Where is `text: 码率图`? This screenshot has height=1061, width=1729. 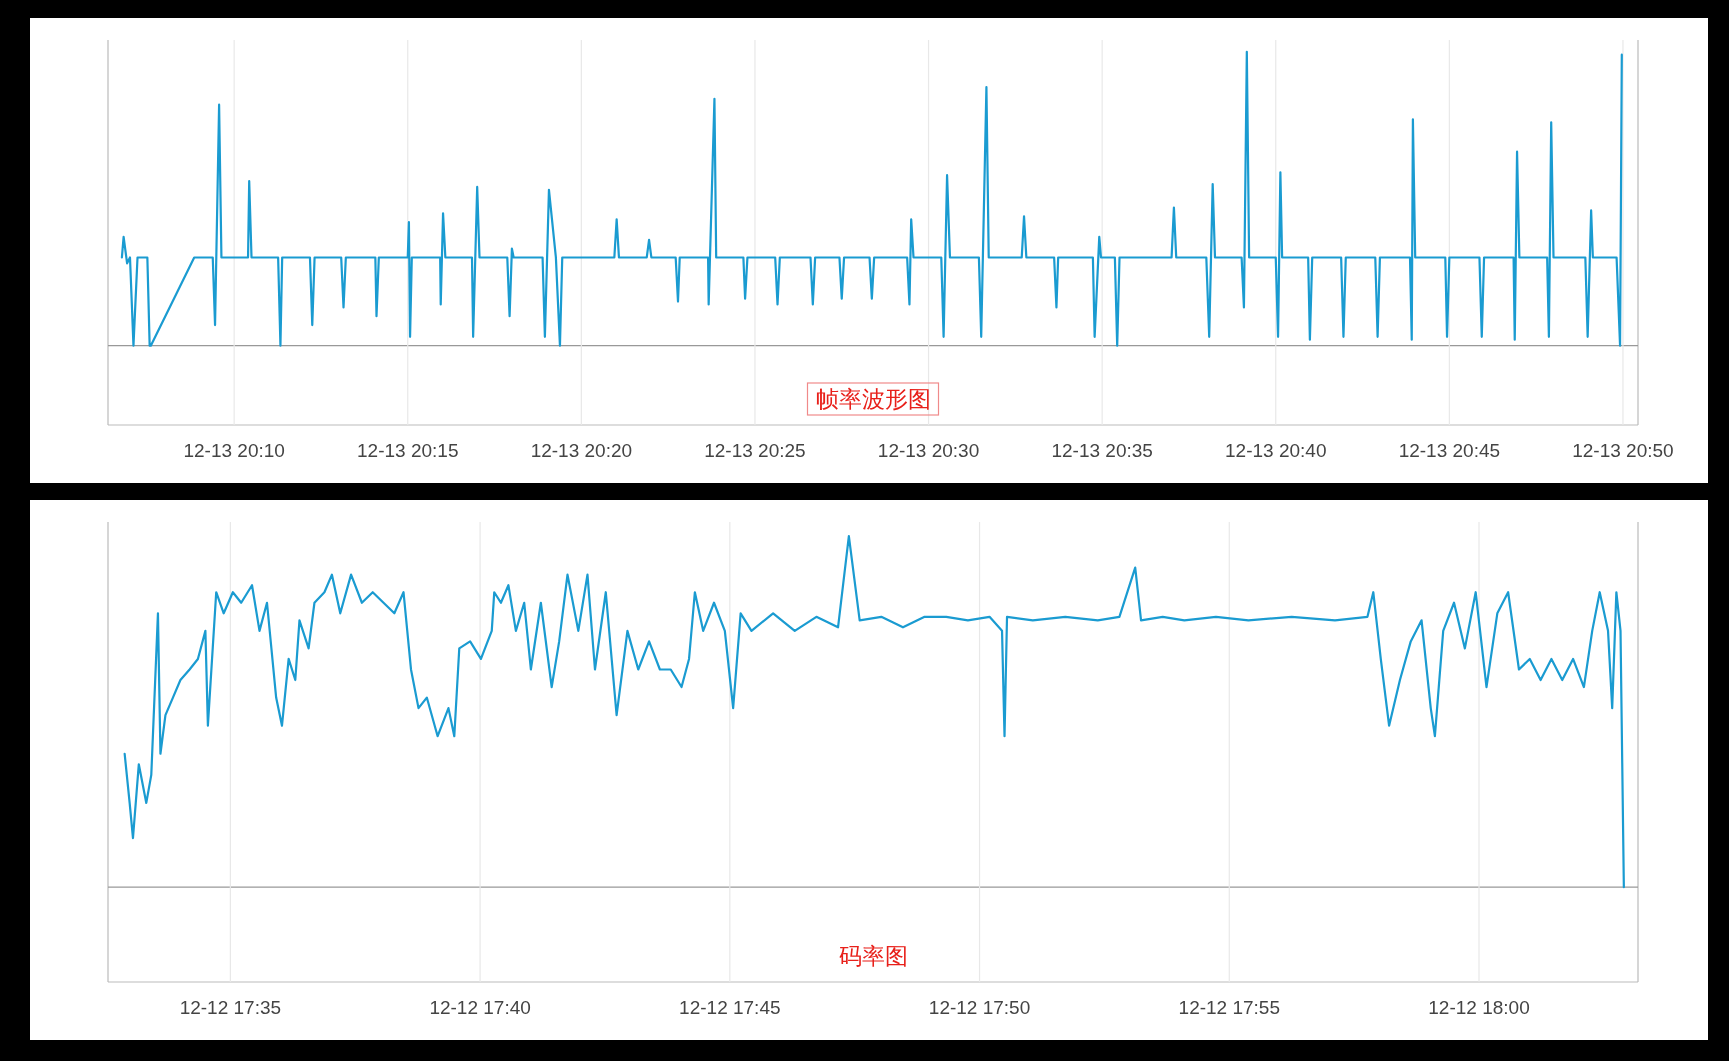
text: 码率图 is located at coordinates (873, 956).